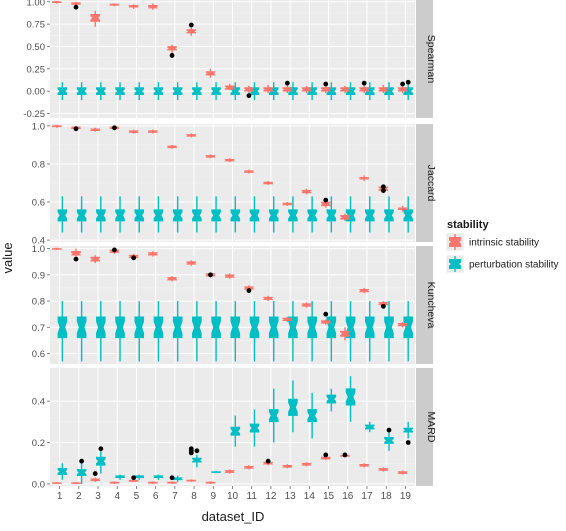 Image resolution: width=566 pixels, height=531 pixels. Describe the element at coordinates (117, 496) in the screenshot. I see `x-tick-label: 4` at that location.